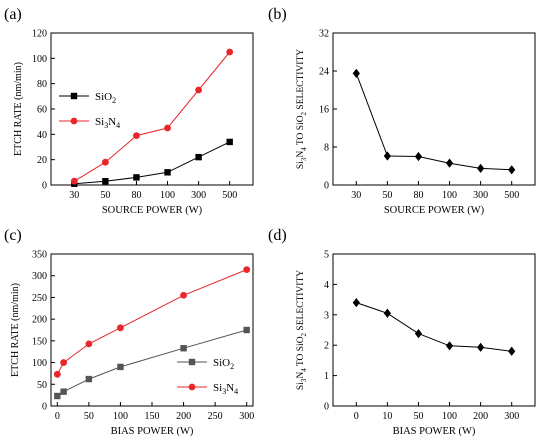 This screenshot has width=550, height=441. I want to click on y-tick-label: 100, so click(39, 59).